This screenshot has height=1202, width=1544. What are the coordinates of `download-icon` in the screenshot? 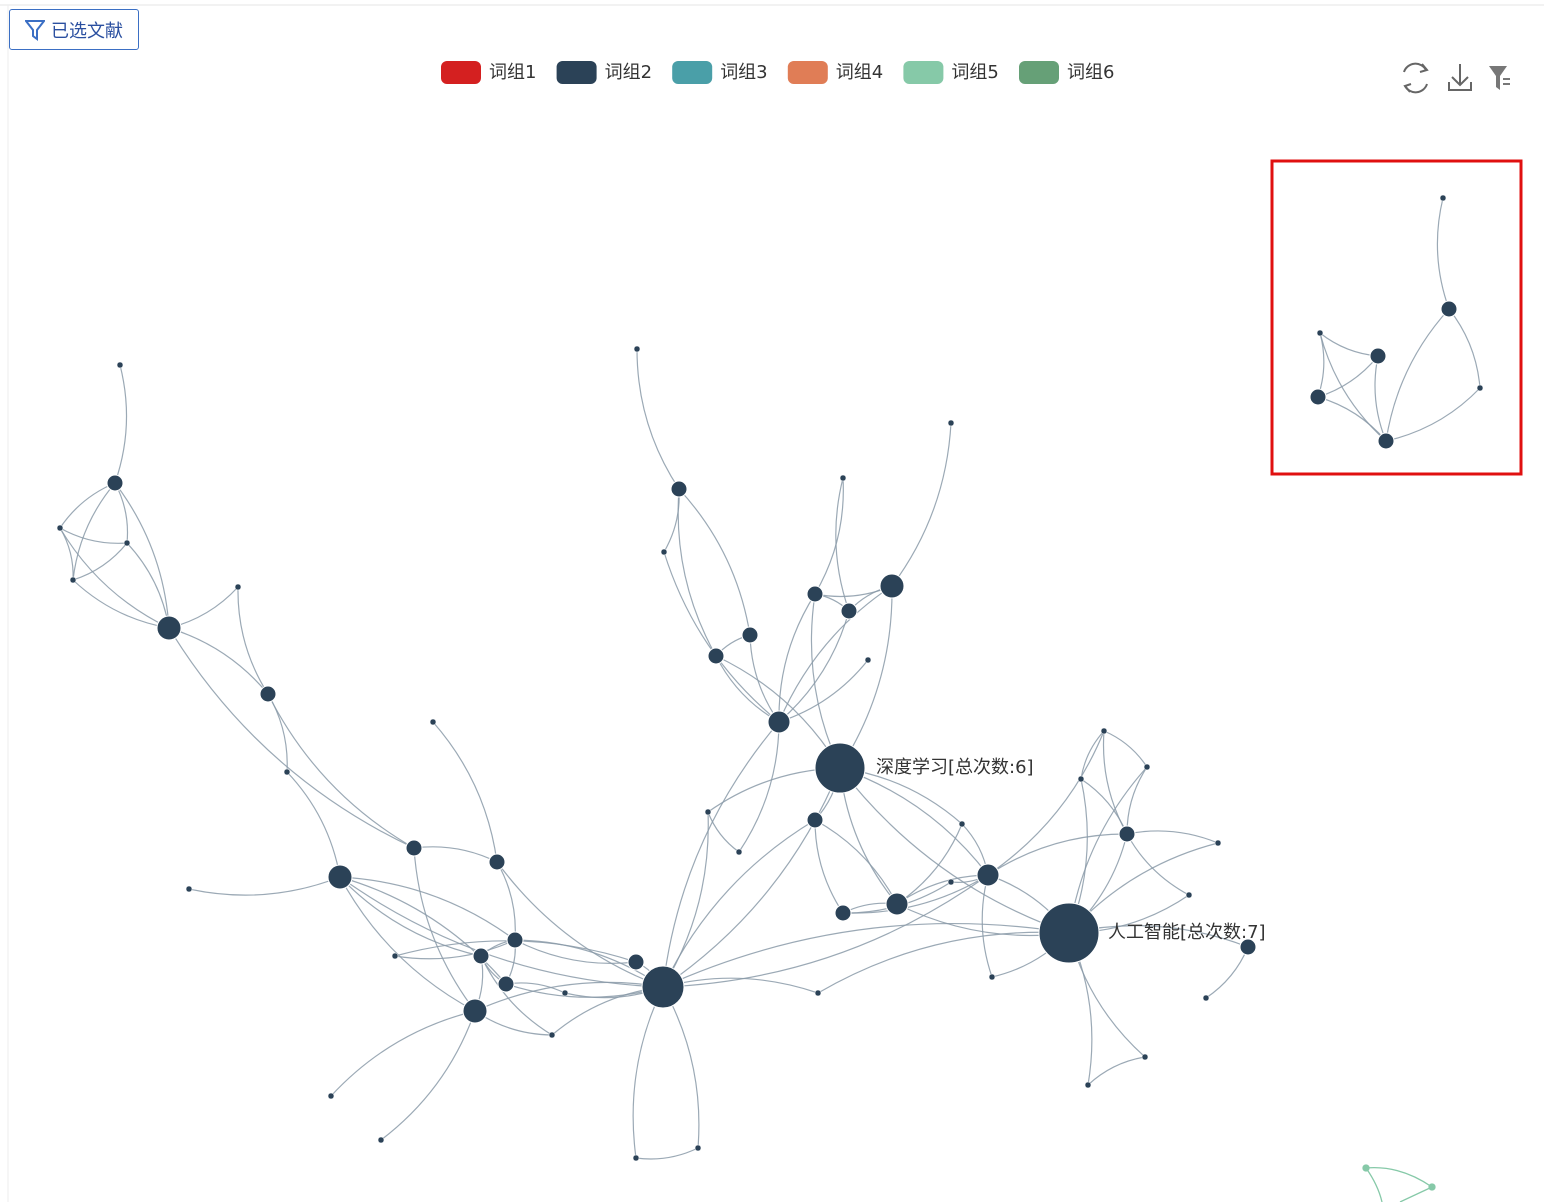 It's located at (1460, 77).